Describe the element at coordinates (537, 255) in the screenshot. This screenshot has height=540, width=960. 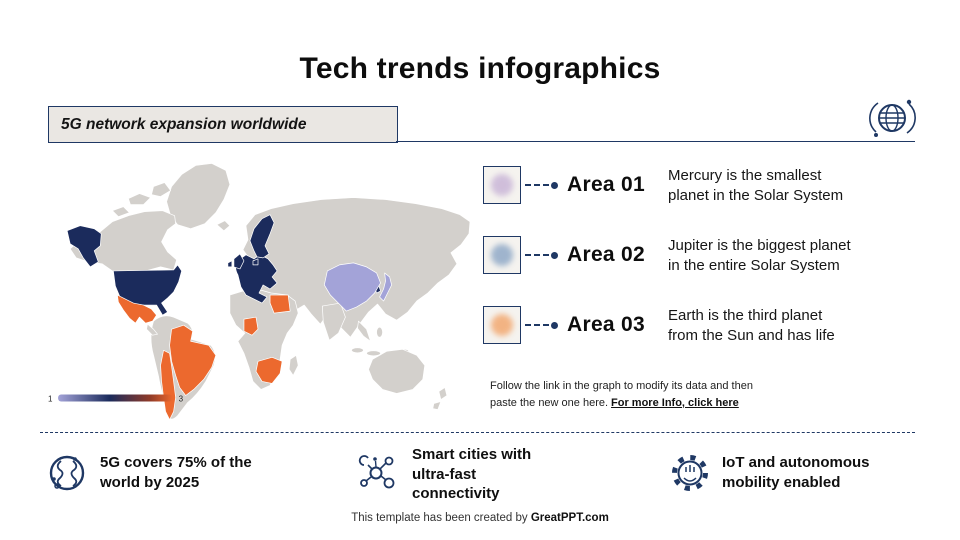
I see `area-02-connector` at that location.